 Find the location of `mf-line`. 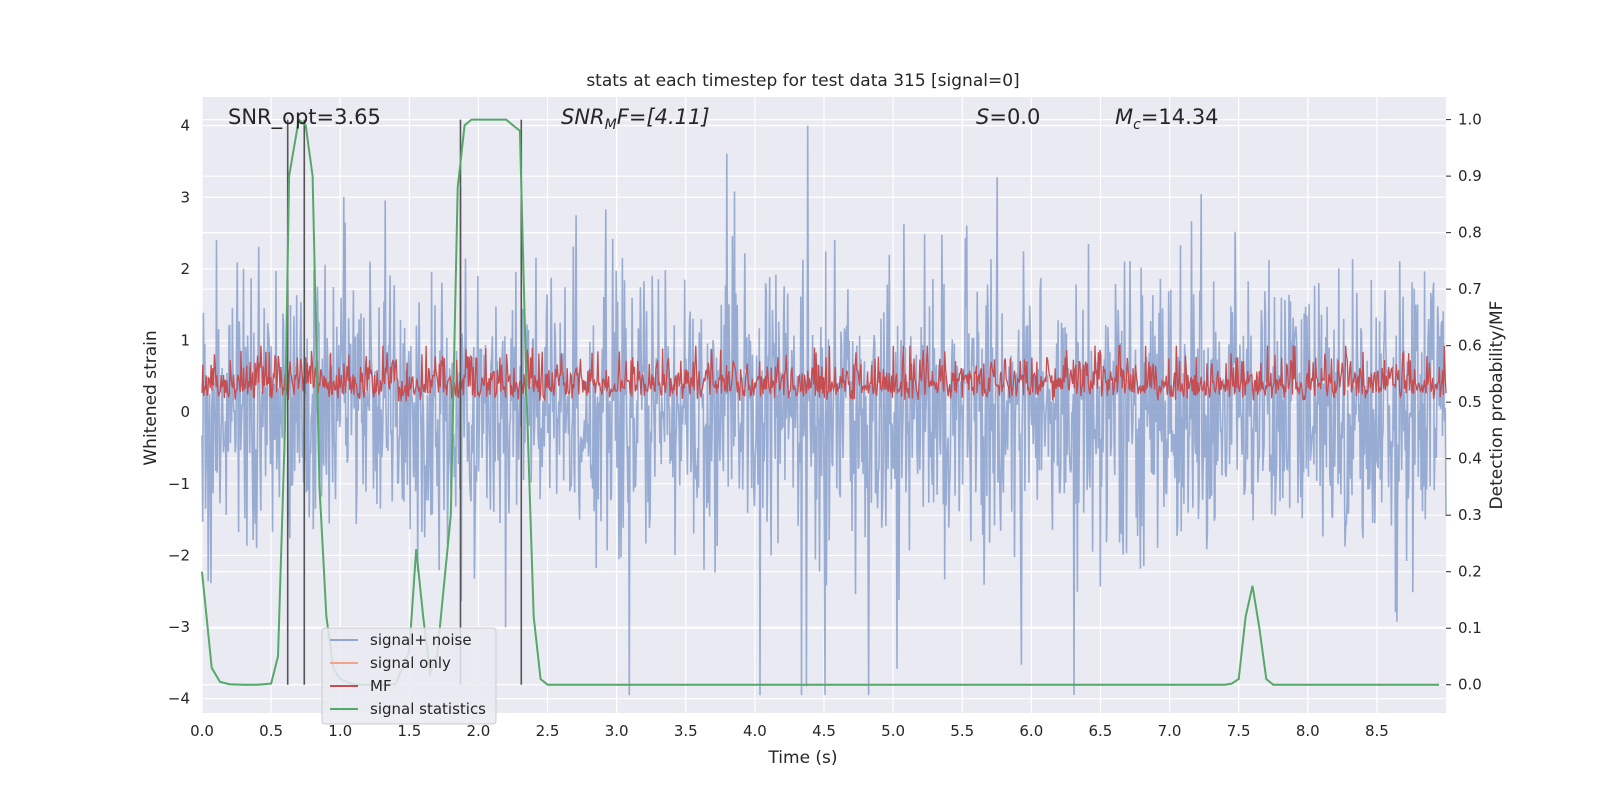

mf-line is located at coordinates (824, 373).